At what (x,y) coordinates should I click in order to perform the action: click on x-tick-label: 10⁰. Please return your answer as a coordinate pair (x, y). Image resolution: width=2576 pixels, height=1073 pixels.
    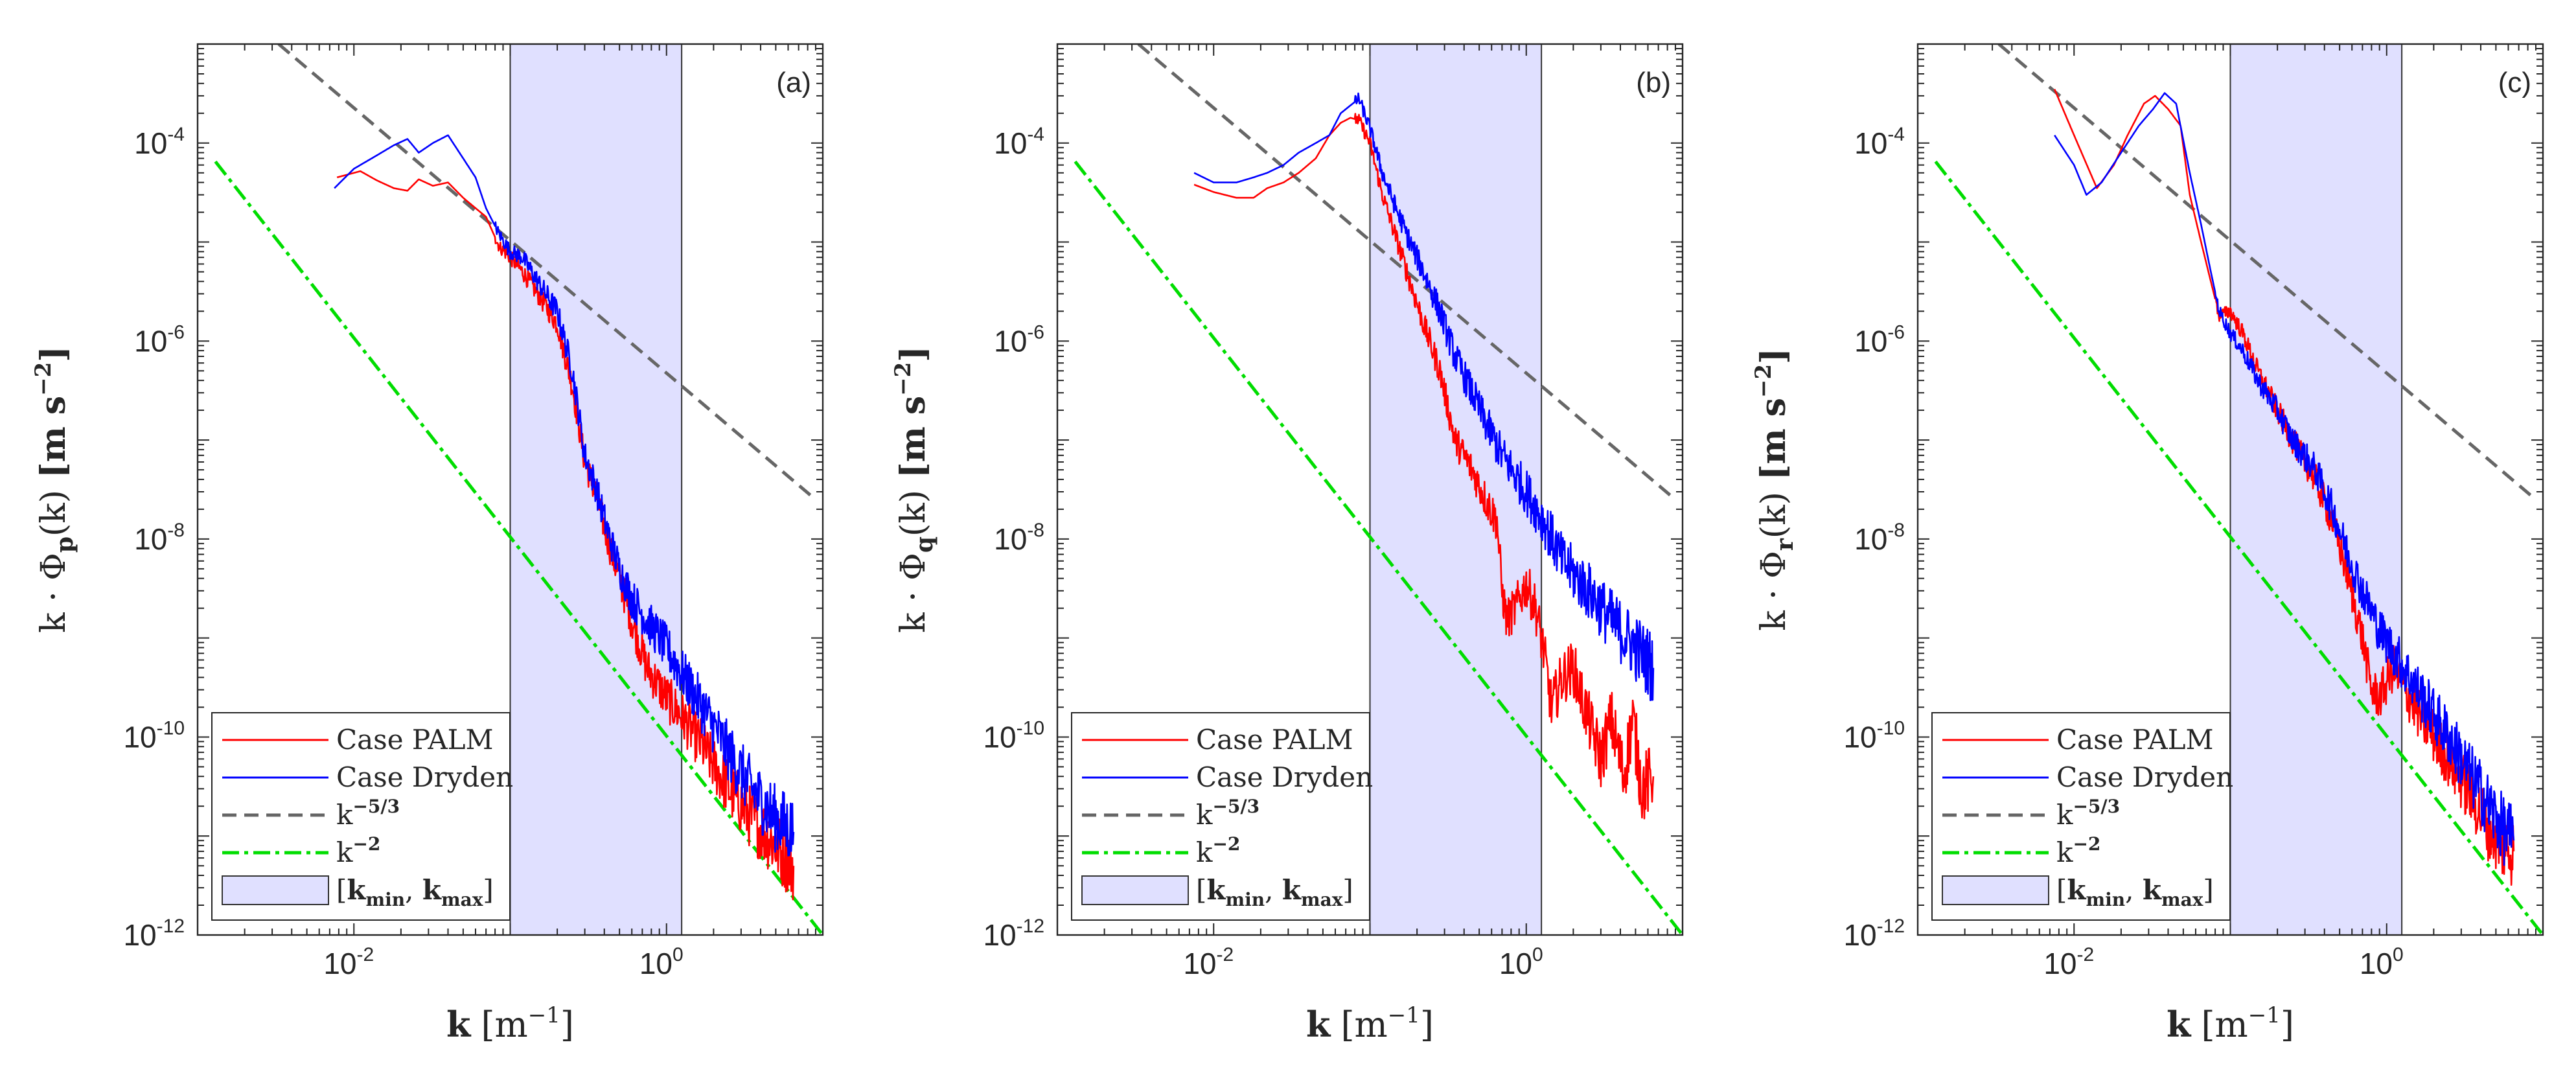
    Looking at the image, I should click on (2382, 962).